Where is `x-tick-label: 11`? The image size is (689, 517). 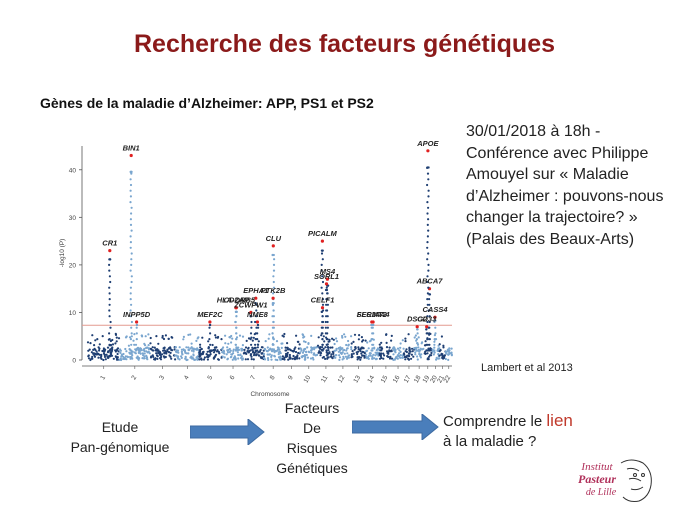
x-tick-label: 11 is located at coordinates (325, 379).